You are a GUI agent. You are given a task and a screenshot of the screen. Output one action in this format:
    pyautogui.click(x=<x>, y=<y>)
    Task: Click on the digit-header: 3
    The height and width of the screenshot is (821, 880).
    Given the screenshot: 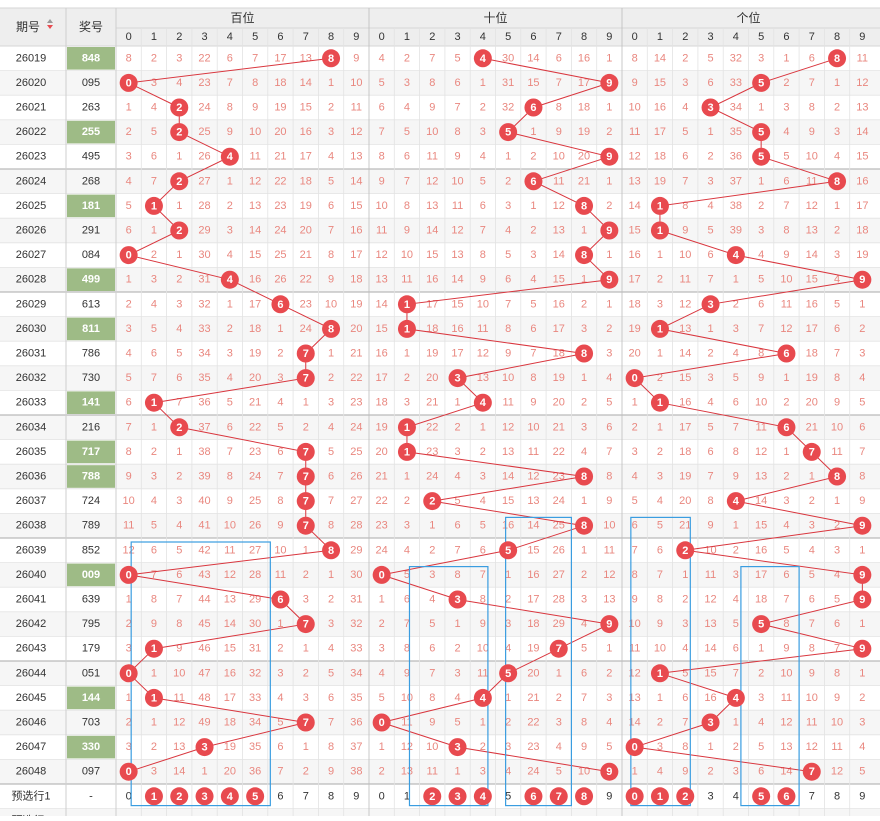 What is the action you would take?
    pyautogui.click(x=457, y=37)
    